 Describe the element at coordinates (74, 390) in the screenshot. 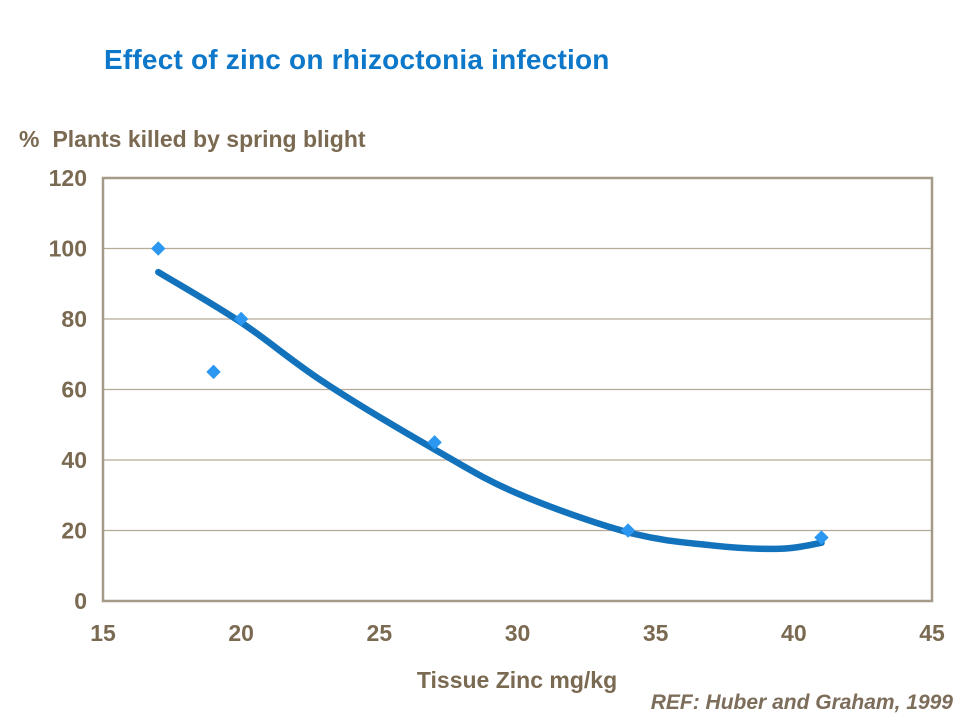

I see `y-axis-tick-label: 60` at that location.